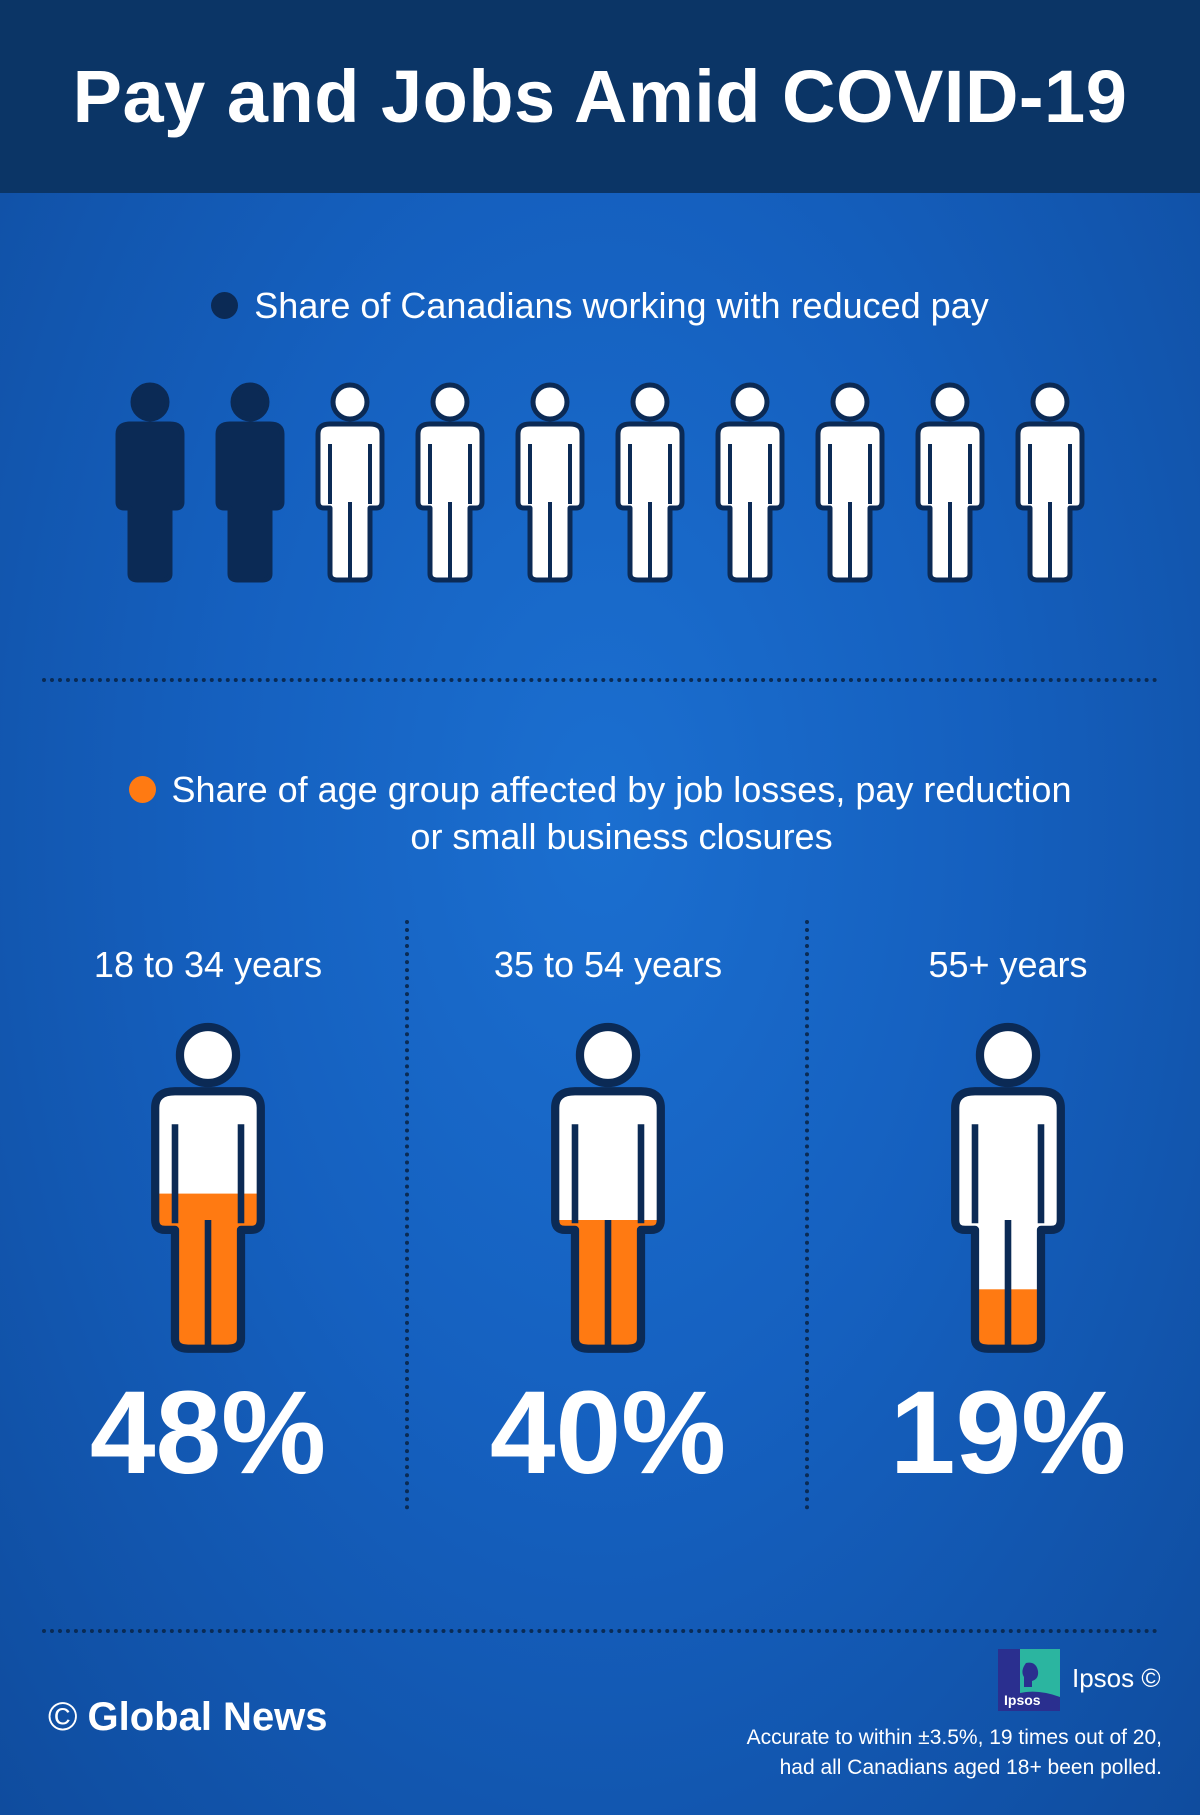  Describe the element at coordinates (225, 305) in the screenshot. I see `legend-dot-navy` at that location.